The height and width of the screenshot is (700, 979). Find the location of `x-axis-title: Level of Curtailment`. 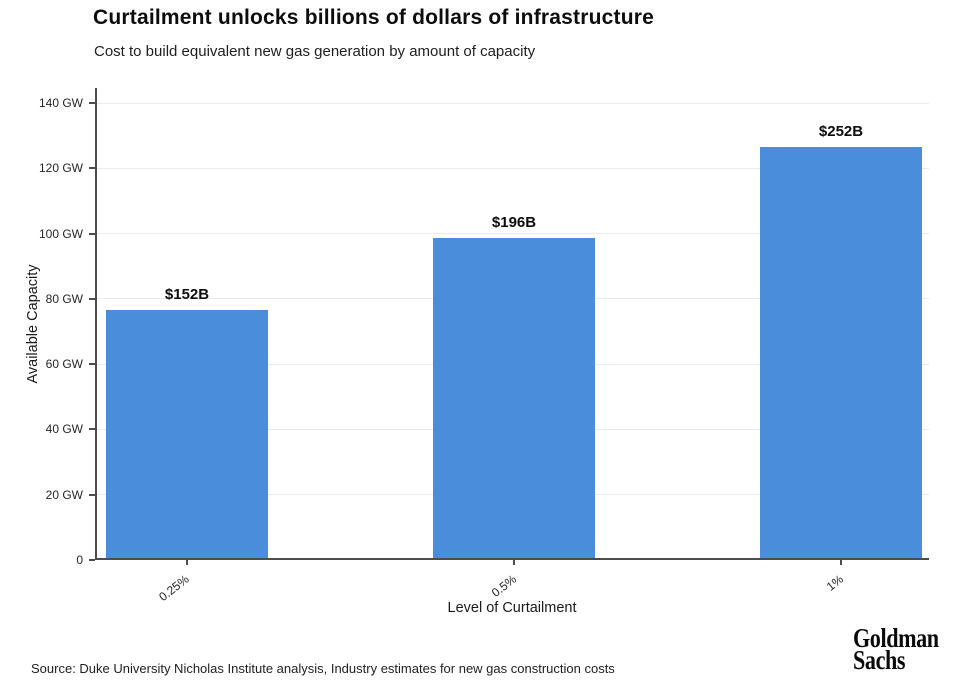

x-axis-title: Level of Curtailment is located at coordinates (512, 608).